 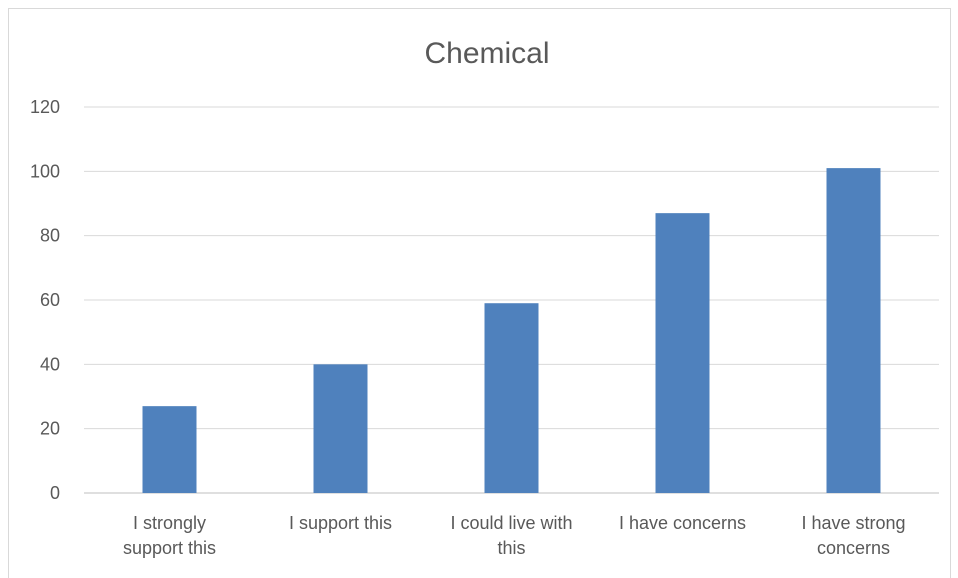 What do you see at coordinates (50, 429) in the screenshot?
I see `y-tick-label-20: 20` at bounding box center [50, 429].